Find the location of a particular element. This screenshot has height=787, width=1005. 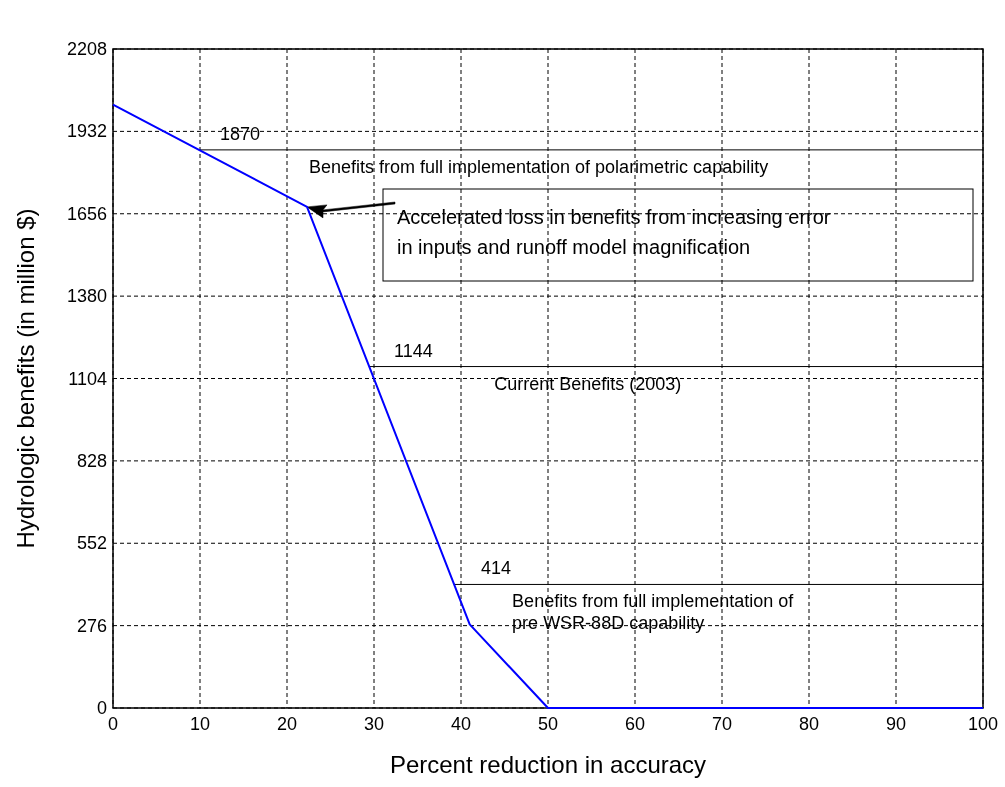

y-tick-label: 552 is located at coordinates (91, 543).